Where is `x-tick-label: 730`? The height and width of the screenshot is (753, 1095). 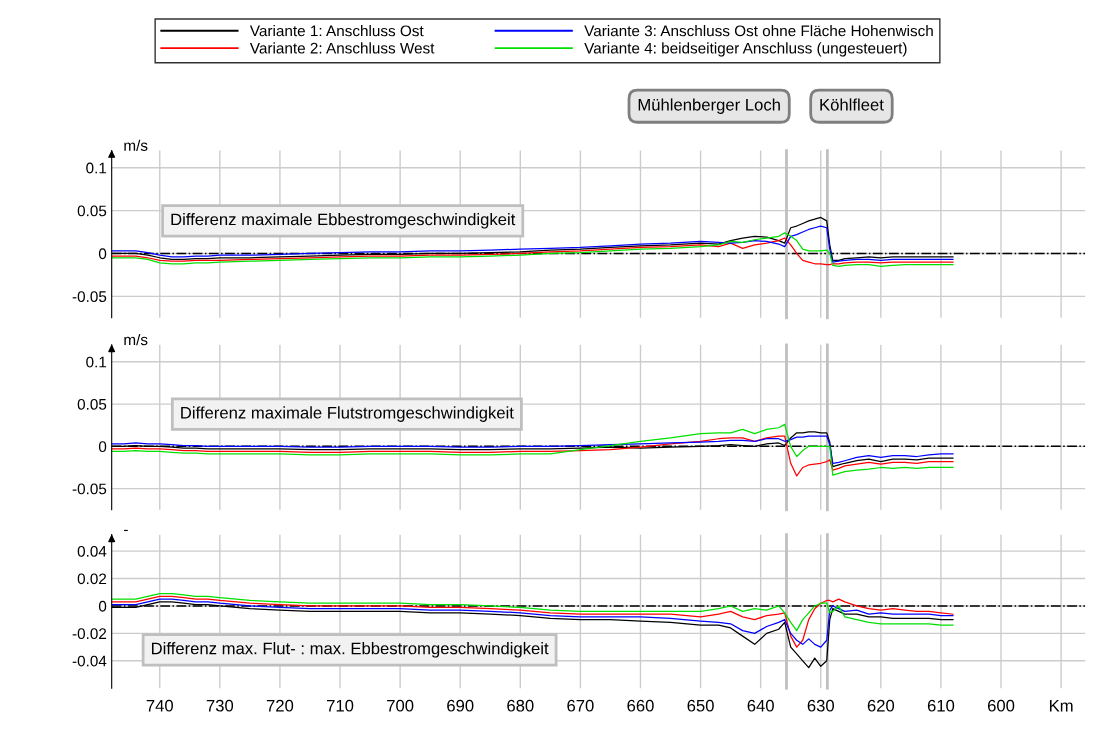 x-tick-label: 730 is located at coordinates (220, 705).